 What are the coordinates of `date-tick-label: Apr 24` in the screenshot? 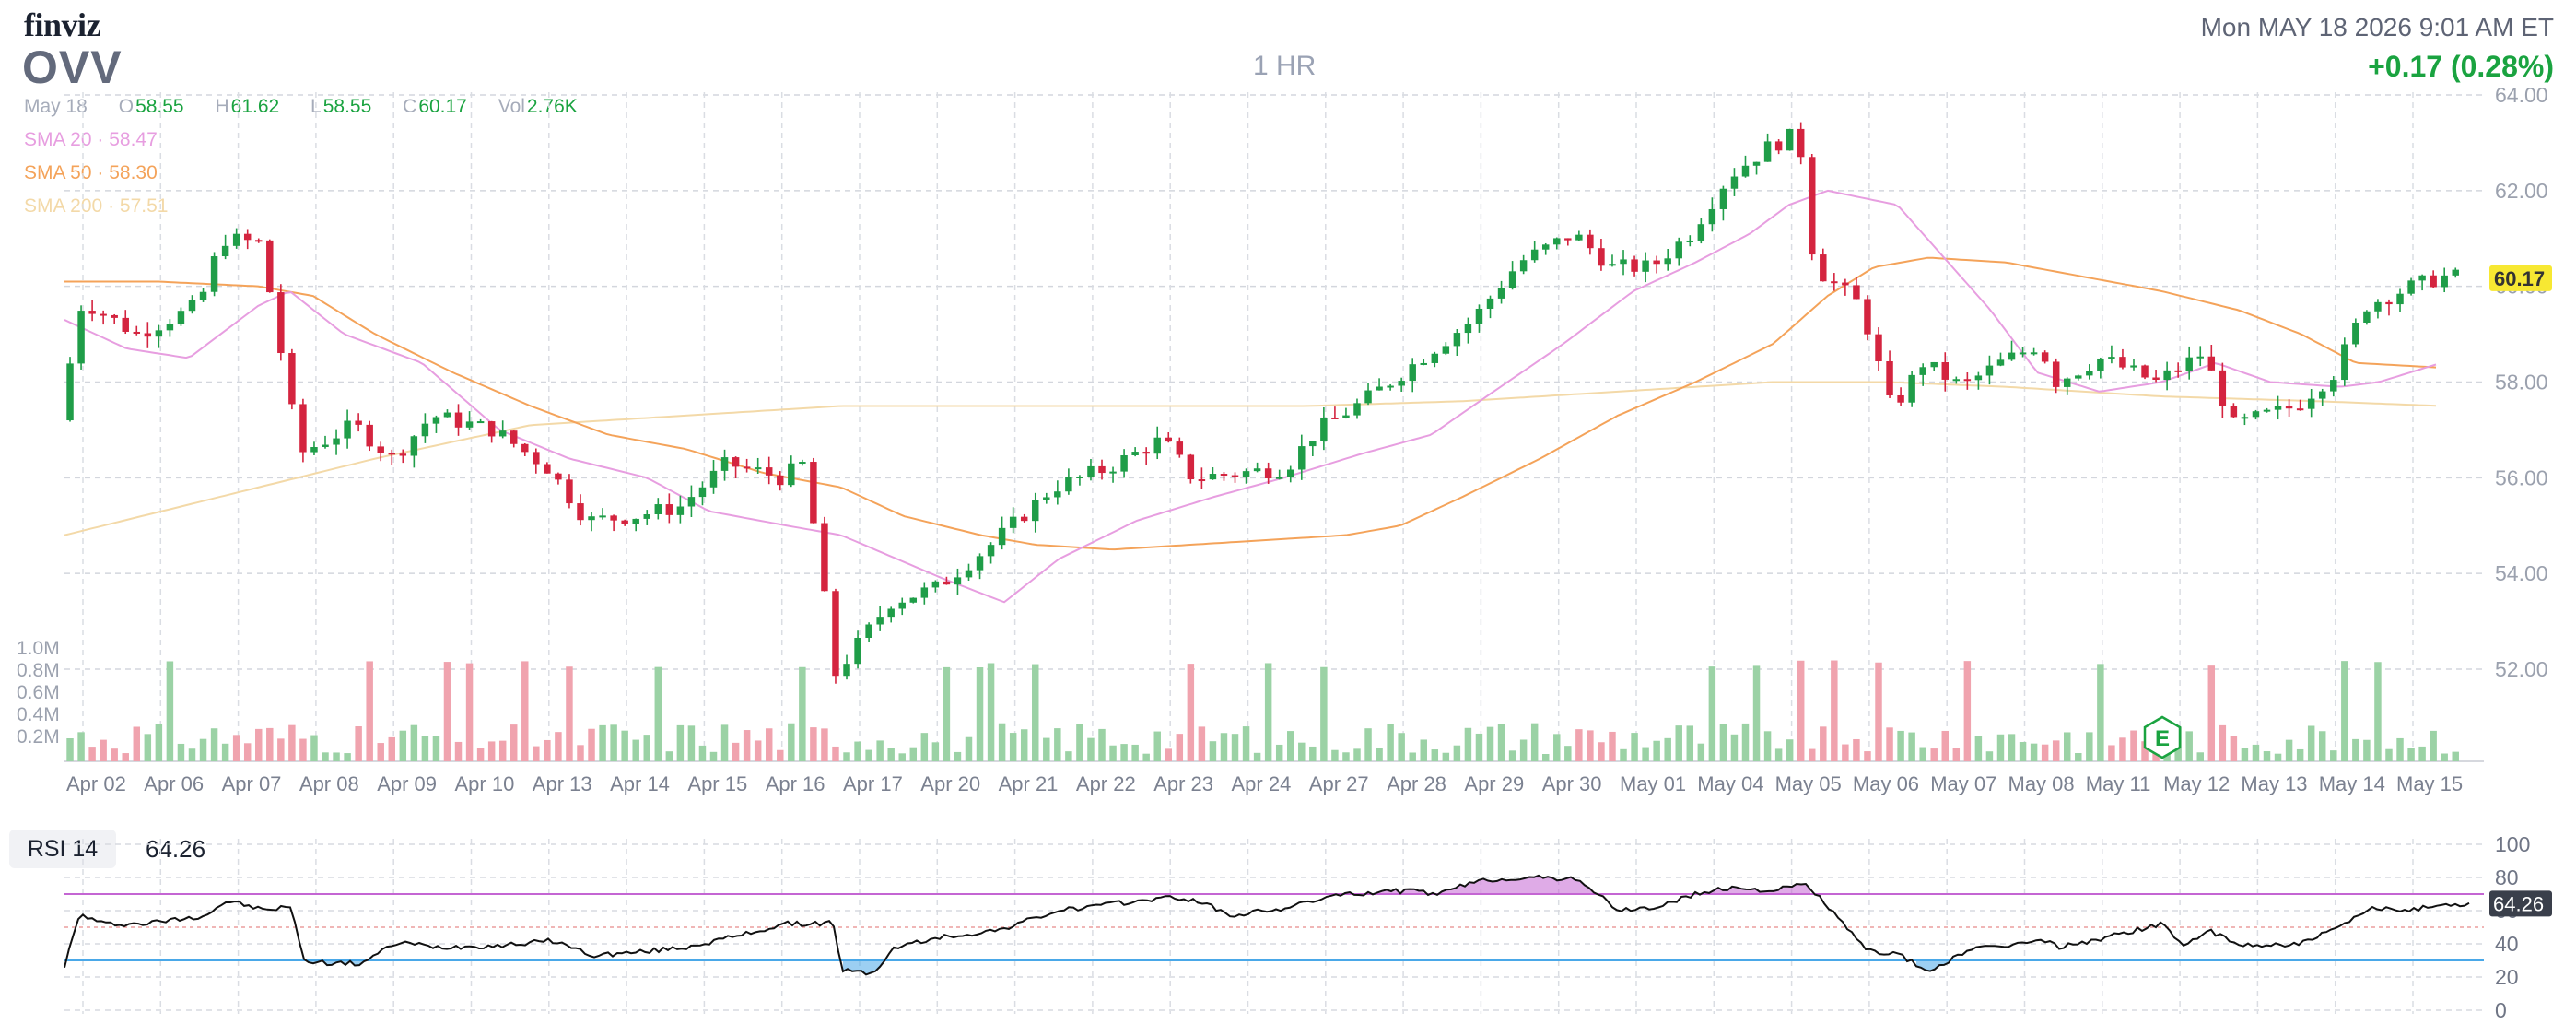 It's located at (1262, 784).